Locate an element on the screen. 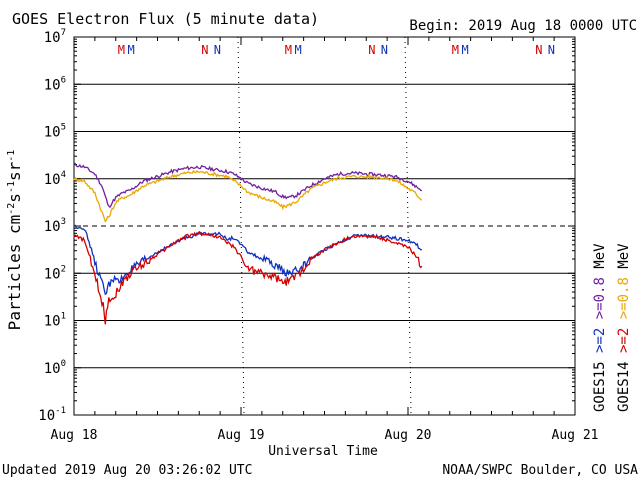 This screenshot has height=480, width=640. legend-column: GOES14 >=2 >=0.8 MeV is located at coordinates (624, 327).